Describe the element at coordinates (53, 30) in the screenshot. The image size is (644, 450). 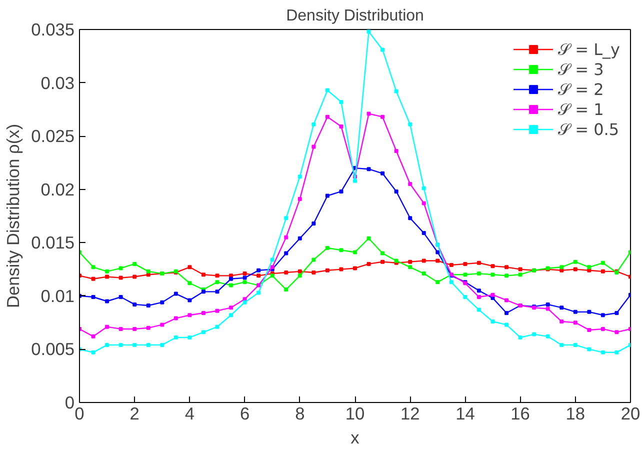
I see `y-tick-label: 0.035` at that location.